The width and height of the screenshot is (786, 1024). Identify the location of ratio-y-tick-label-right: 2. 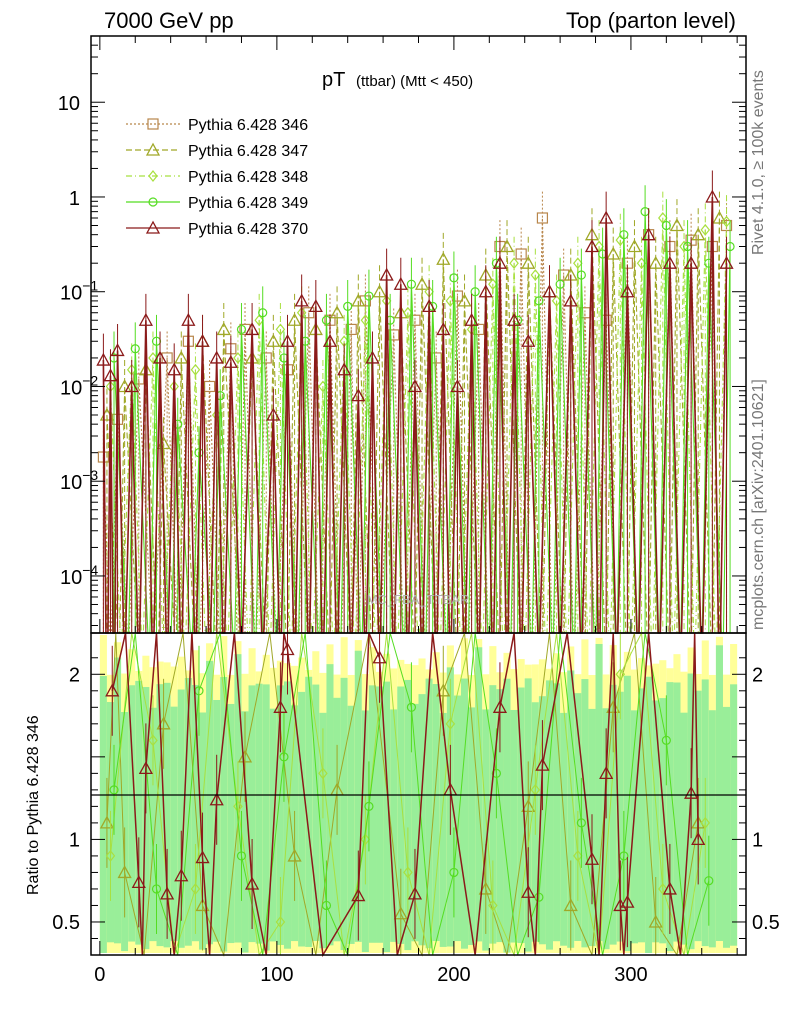
(757, 675).